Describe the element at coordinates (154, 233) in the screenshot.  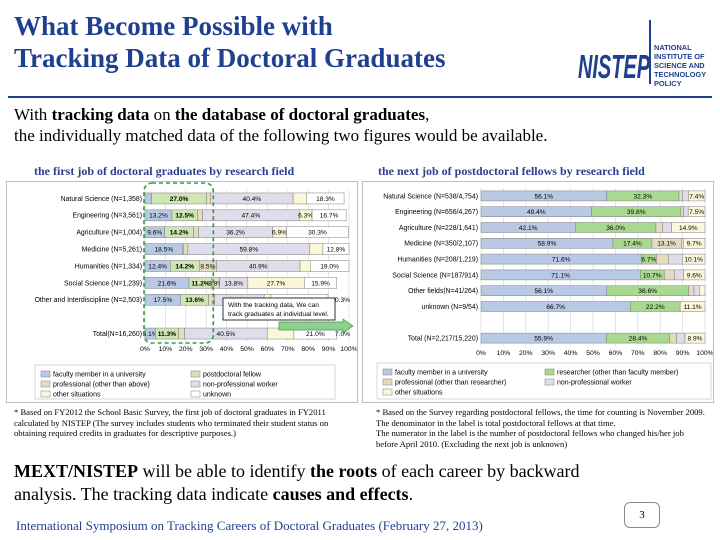
I see `data-label: 9.6%` at that location.